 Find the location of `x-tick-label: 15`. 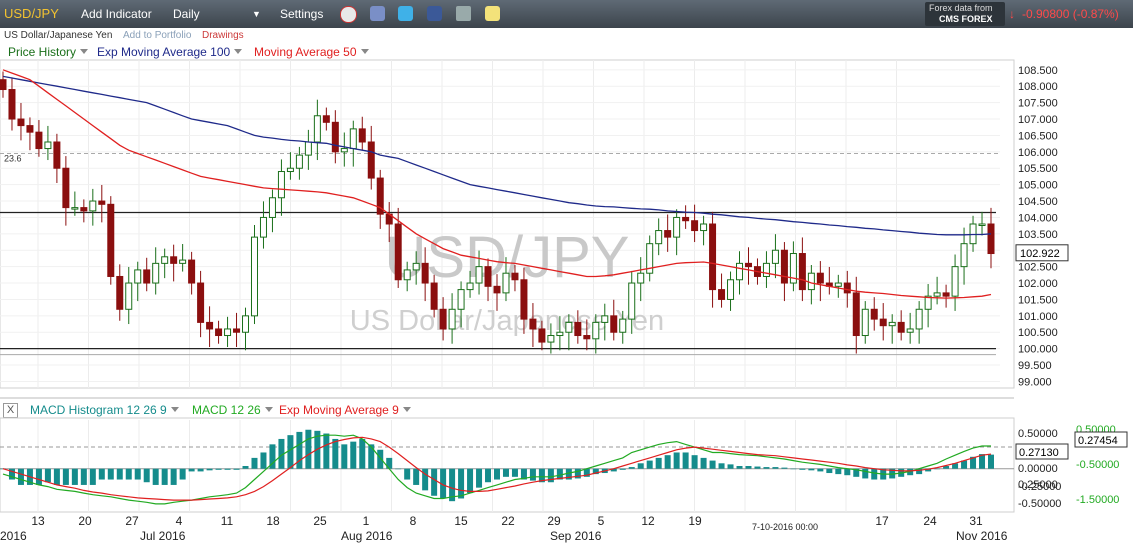

x-tick-label: 15 is located at coordinates (461, 521).